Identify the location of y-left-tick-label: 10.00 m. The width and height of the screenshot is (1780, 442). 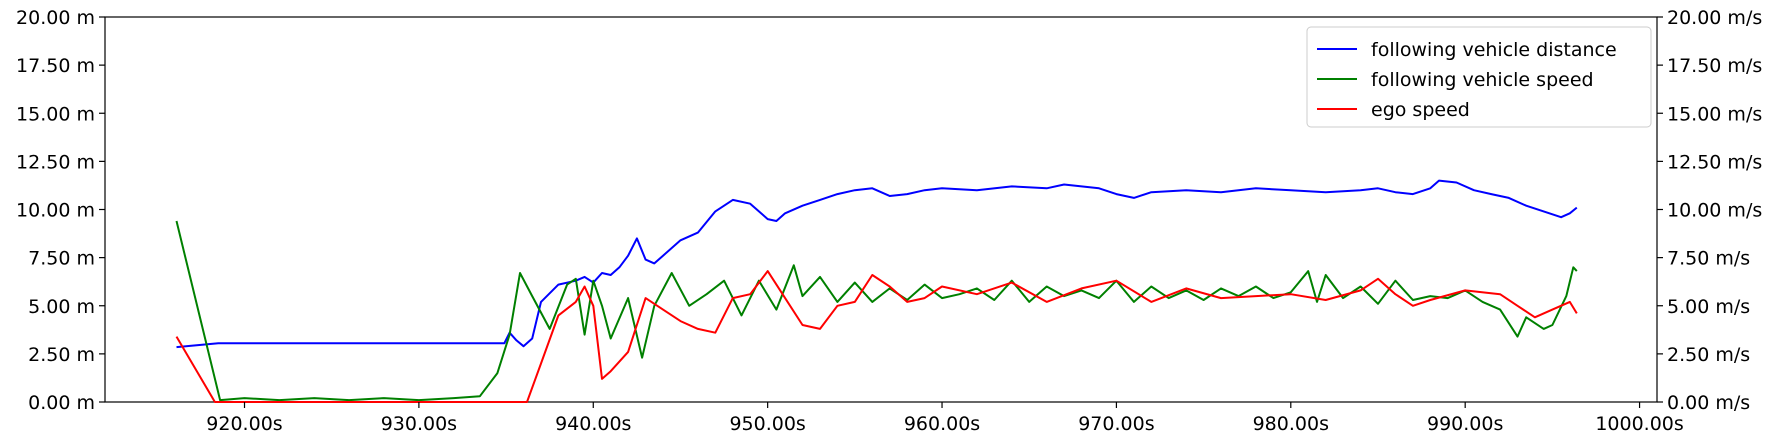
(55, 211).